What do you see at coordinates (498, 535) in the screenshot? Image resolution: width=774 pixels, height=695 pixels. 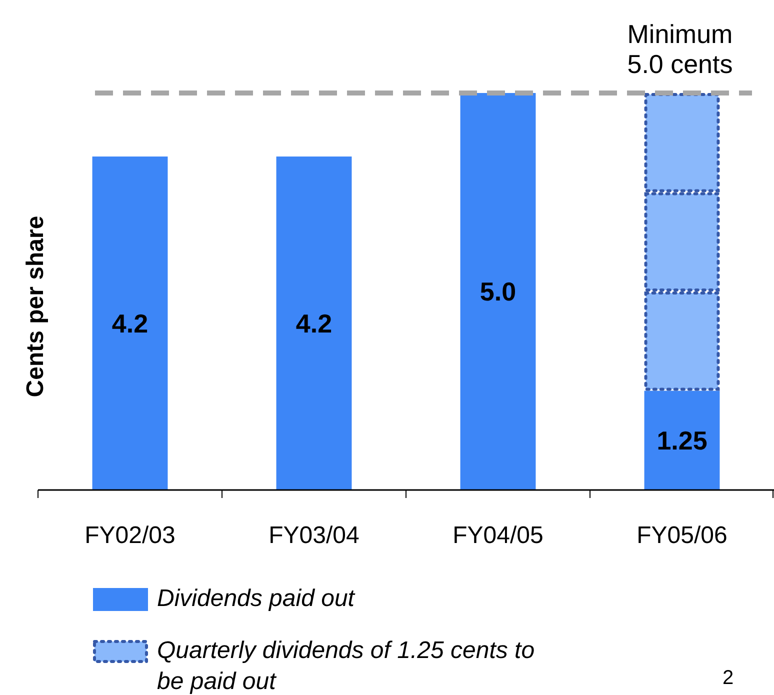 I see `x-tick-label: FY04/05` at bounding box center [498, 535].